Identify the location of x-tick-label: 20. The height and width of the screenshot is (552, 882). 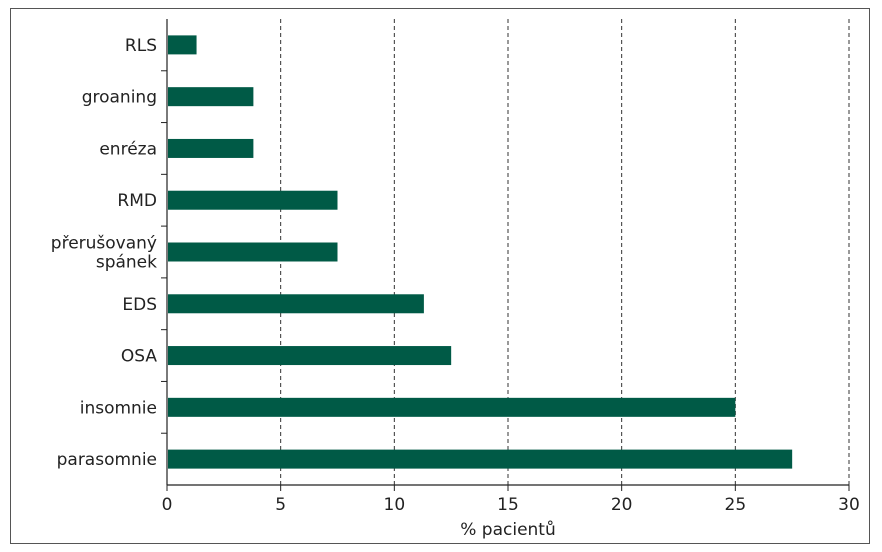
(622, 505).